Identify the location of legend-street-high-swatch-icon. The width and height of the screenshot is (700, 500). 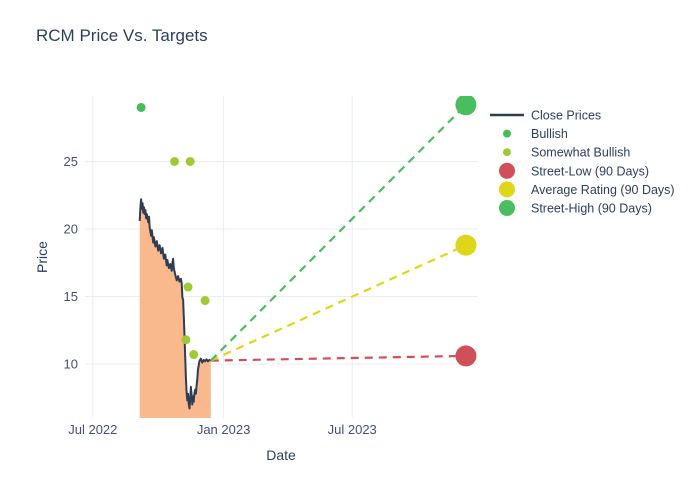
(507, 208).